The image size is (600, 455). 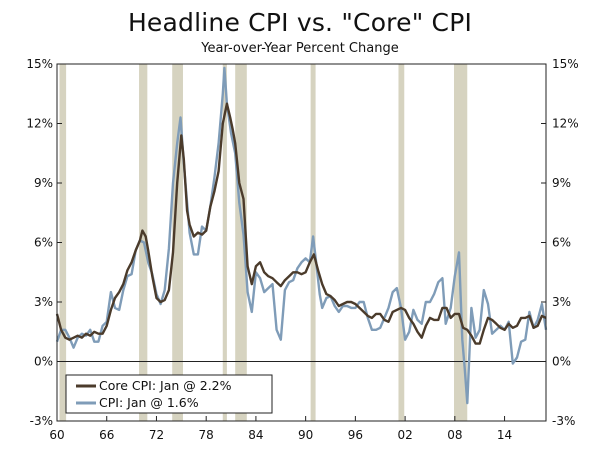 What do you see at coordinates (165, 385) in the screenshot?
I see `legend-label-0: Core CPI: Jan @ 2.2%` at bounding box center [165, 385].